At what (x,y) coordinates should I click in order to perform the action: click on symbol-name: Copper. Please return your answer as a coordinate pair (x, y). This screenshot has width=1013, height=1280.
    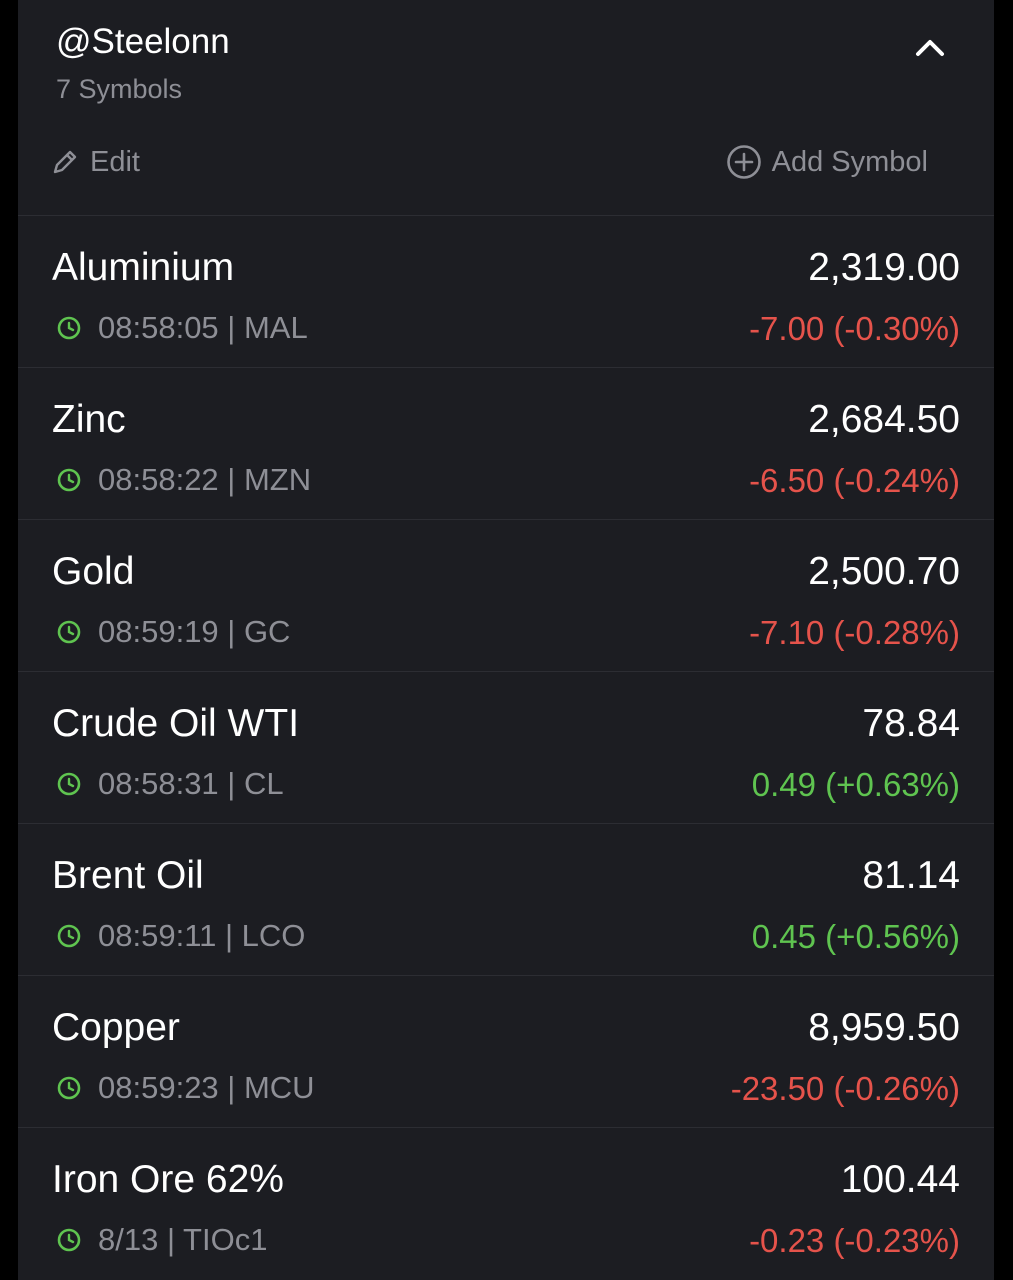
    Looking at the image, I should click on (116, 1027).